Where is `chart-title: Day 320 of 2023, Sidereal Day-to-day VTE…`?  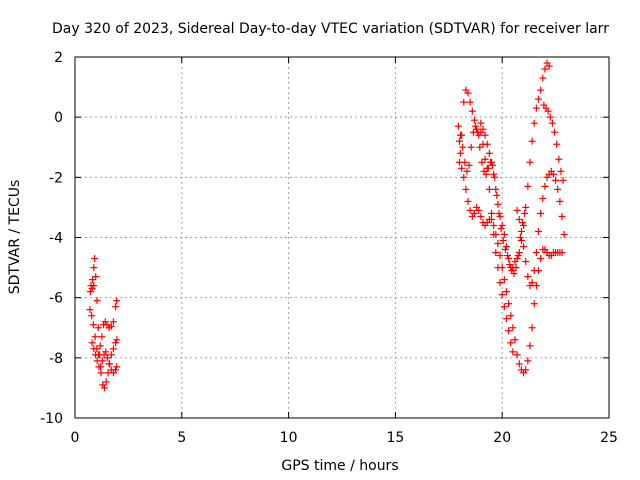
chart-title: Day 320 of 2023, Sidereal Day-to-day VTE… is located at coordinates (330, 29).